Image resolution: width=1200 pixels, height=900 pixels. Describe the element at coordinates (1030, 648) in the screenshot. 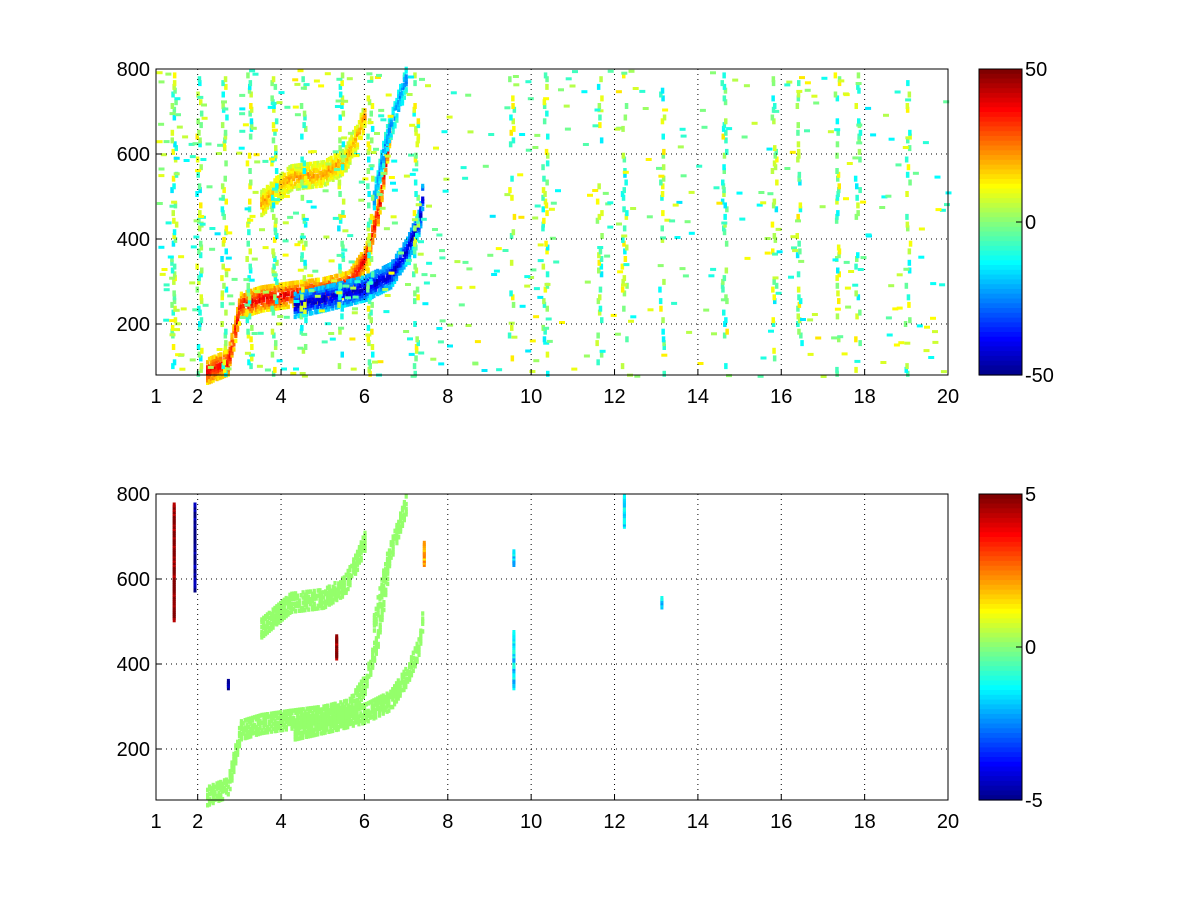

I see `colorbar-tick-label: 0` at that location.